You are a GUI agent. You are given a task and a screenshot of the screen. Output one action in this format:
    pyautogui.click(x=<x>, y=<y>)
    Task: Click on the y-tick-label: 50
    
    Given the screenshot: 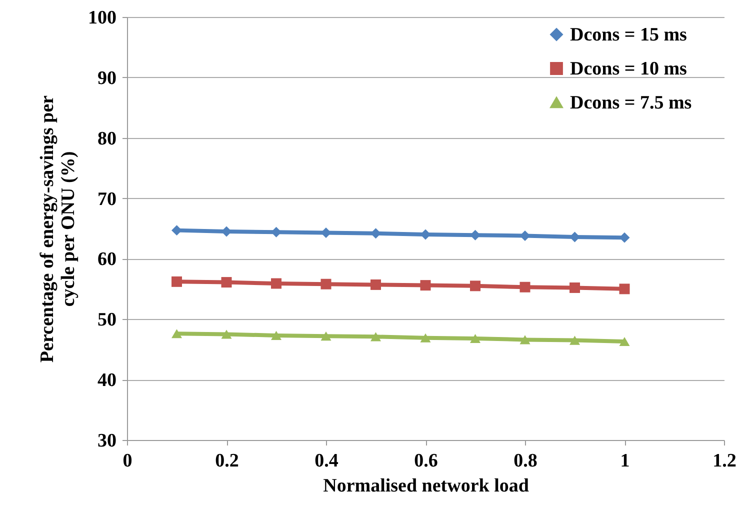 What is the action you would take?
    pyautogui.click(x=107, y=320)
    